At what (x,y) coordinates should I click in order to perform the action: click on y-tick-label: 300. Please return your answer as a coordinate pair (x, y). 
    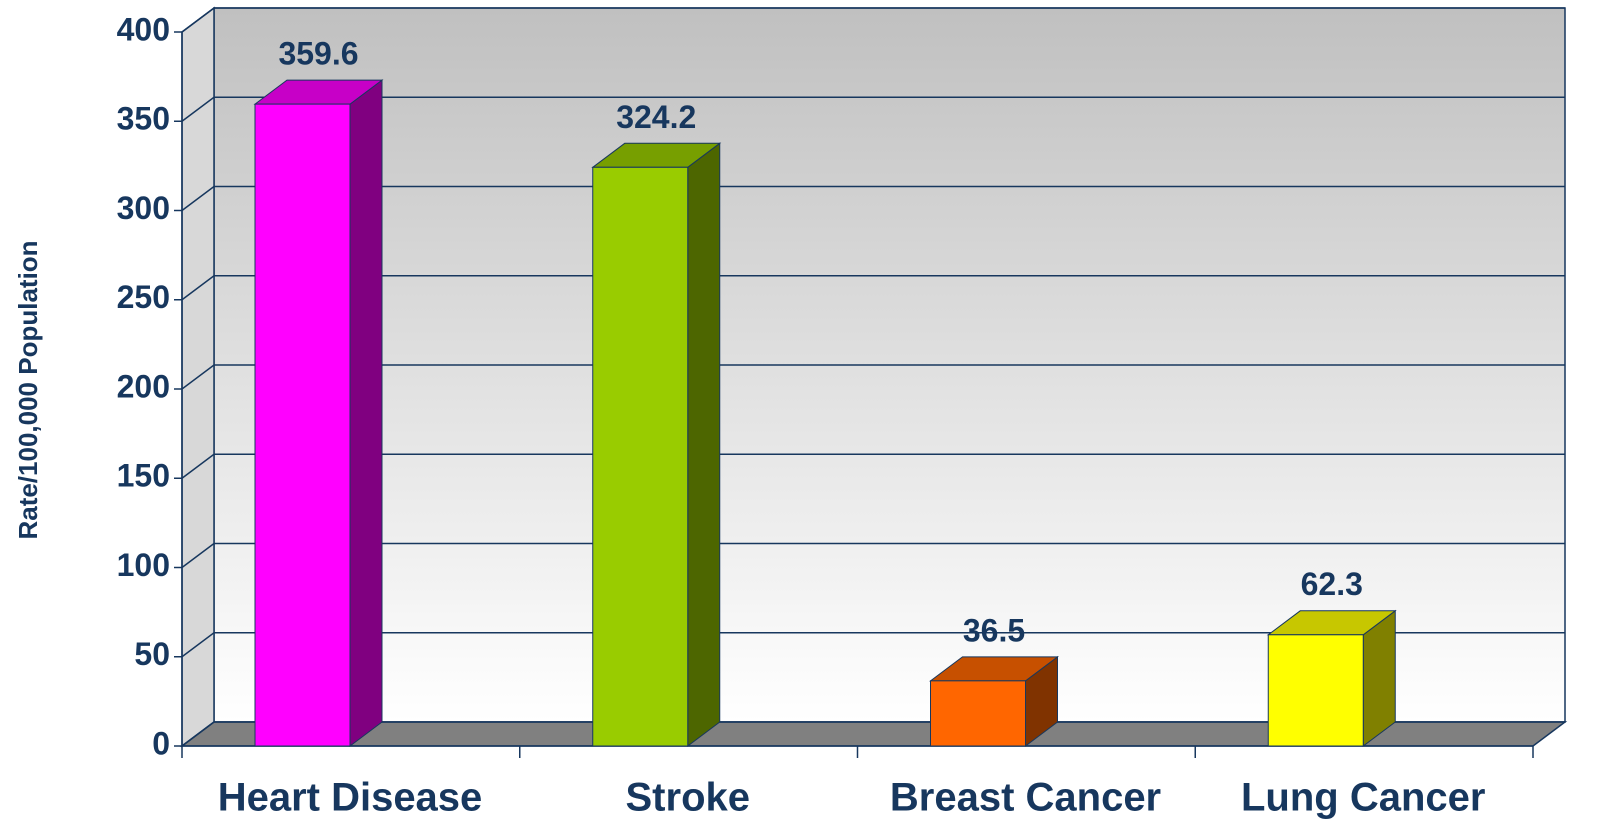
    Looking at the image, I should click on (143, 208).